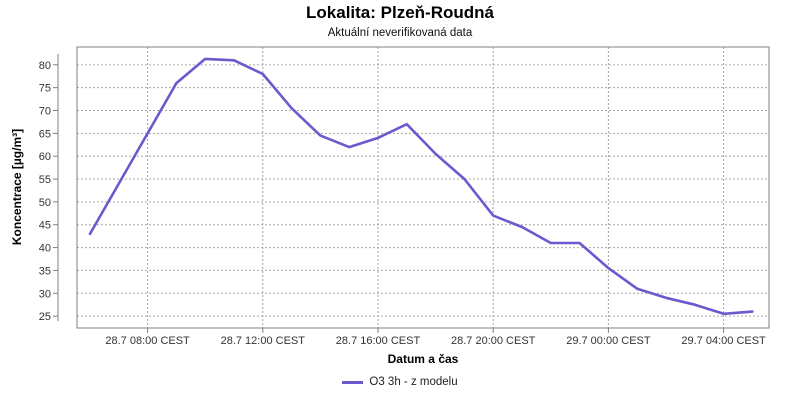 The width and height of the screenshot is (800, 400). Describe the element at coordinates (45, 66) in the screenshot. I see `y-tick-label: 80` at that location.